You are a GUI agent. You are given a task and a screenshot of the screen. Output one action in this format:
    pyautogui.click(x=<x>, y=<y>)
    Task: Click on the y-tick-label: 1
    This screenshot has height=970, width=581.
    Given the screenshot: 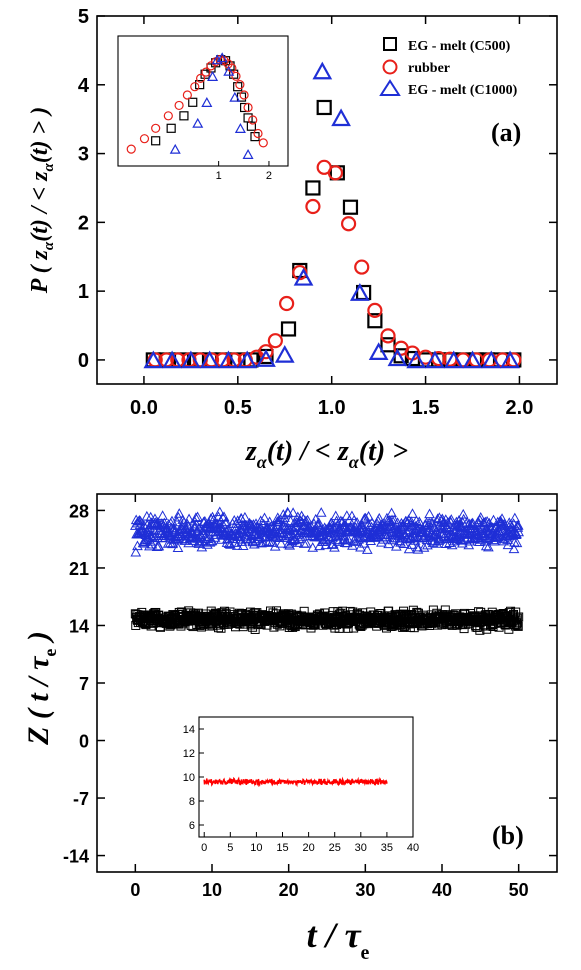 What is the action you would take?
    pyautogui.click(x=83, y=292)
    